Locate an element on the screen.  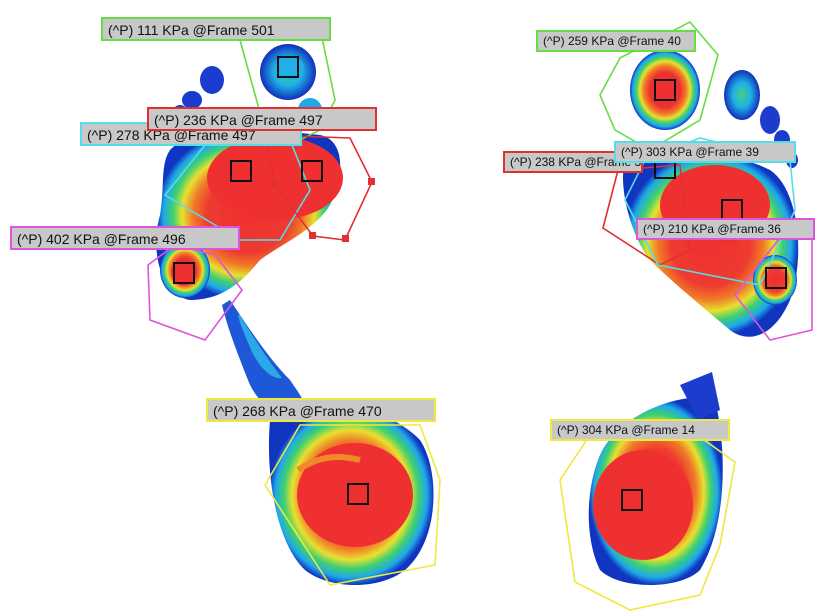
right-toe-big-outline is located at coordinates (659, 85).